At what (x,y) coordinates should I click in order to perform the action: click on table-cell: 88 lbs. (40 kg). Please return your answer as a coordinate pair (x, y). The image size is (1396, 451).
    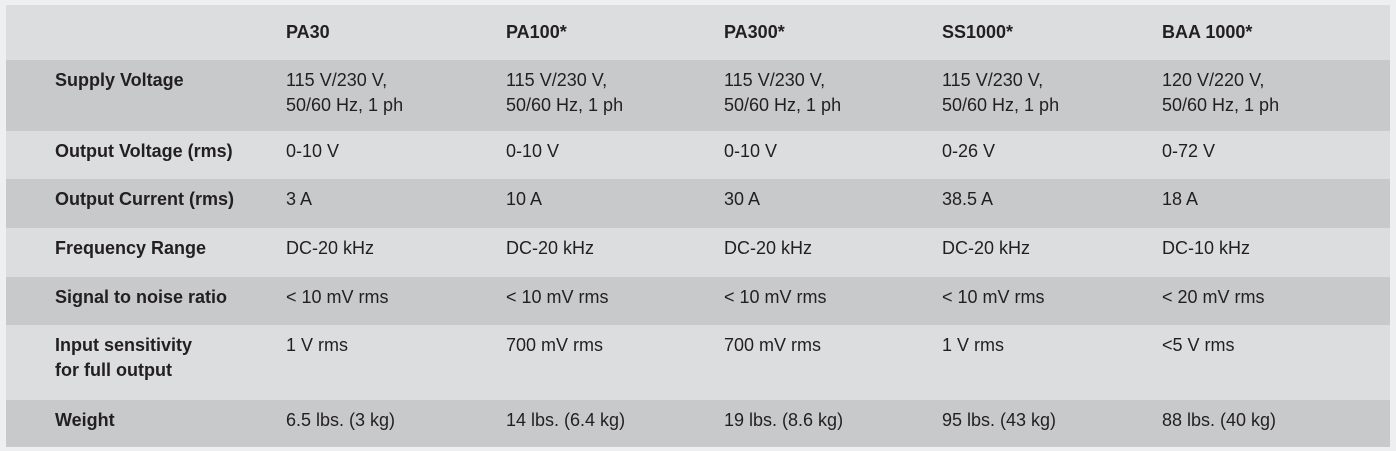
    Looking at the image, I should click on (1219, 420).